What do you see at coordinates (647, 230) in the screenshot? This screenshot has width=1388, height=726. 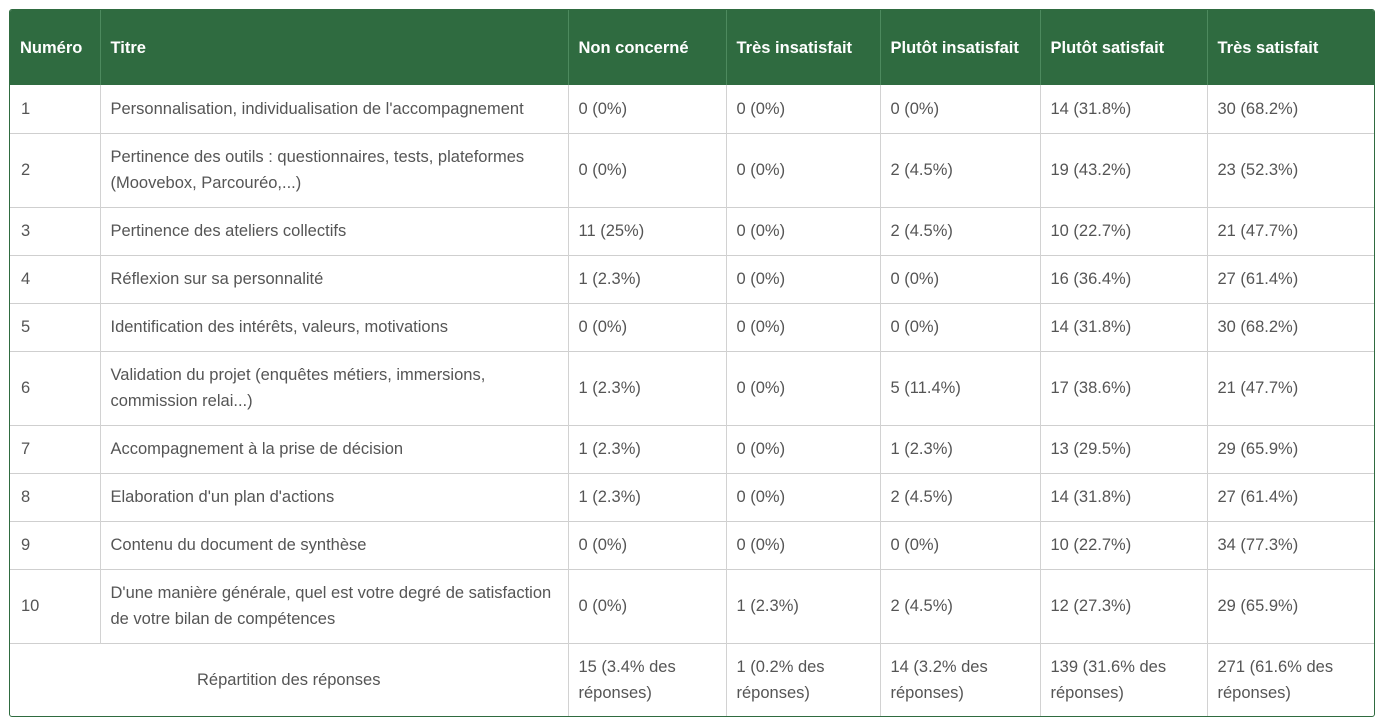 I see `cell-non-concerne: 11 (25%)` at bounding box center [647, 230].